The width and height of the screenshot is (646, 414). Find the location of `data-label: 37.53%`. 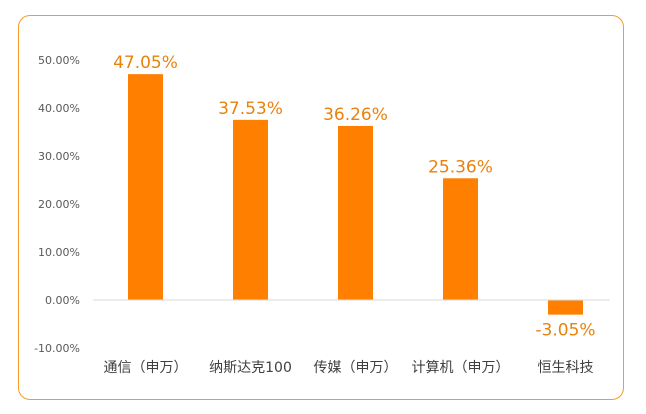

data-label: 37.53% is located at coordinates (250, 109).